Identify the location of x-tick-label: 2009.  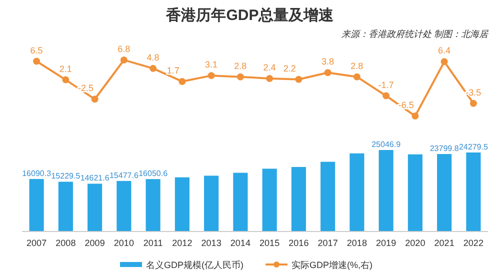
(94, 243).